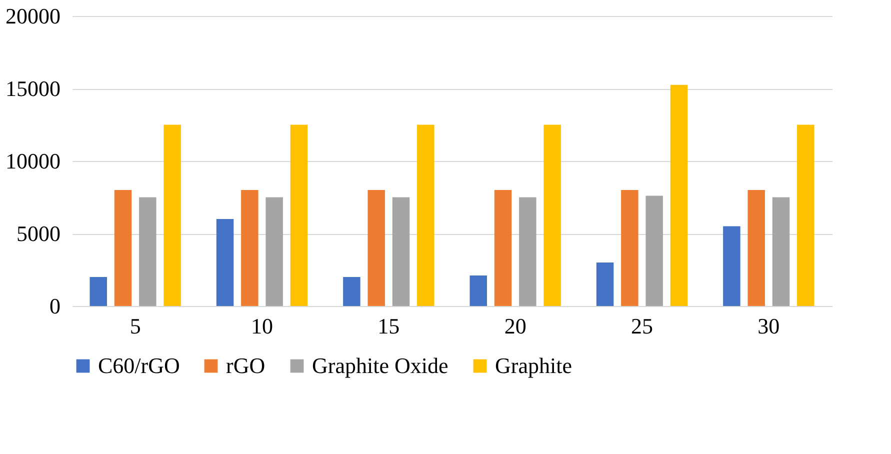 The height and width of the screenshot is (454, 891). What do you see at coordinates (642, 326) in the screenshot?
I see `x-tick-label: 25` at bounding box center [642, 326].